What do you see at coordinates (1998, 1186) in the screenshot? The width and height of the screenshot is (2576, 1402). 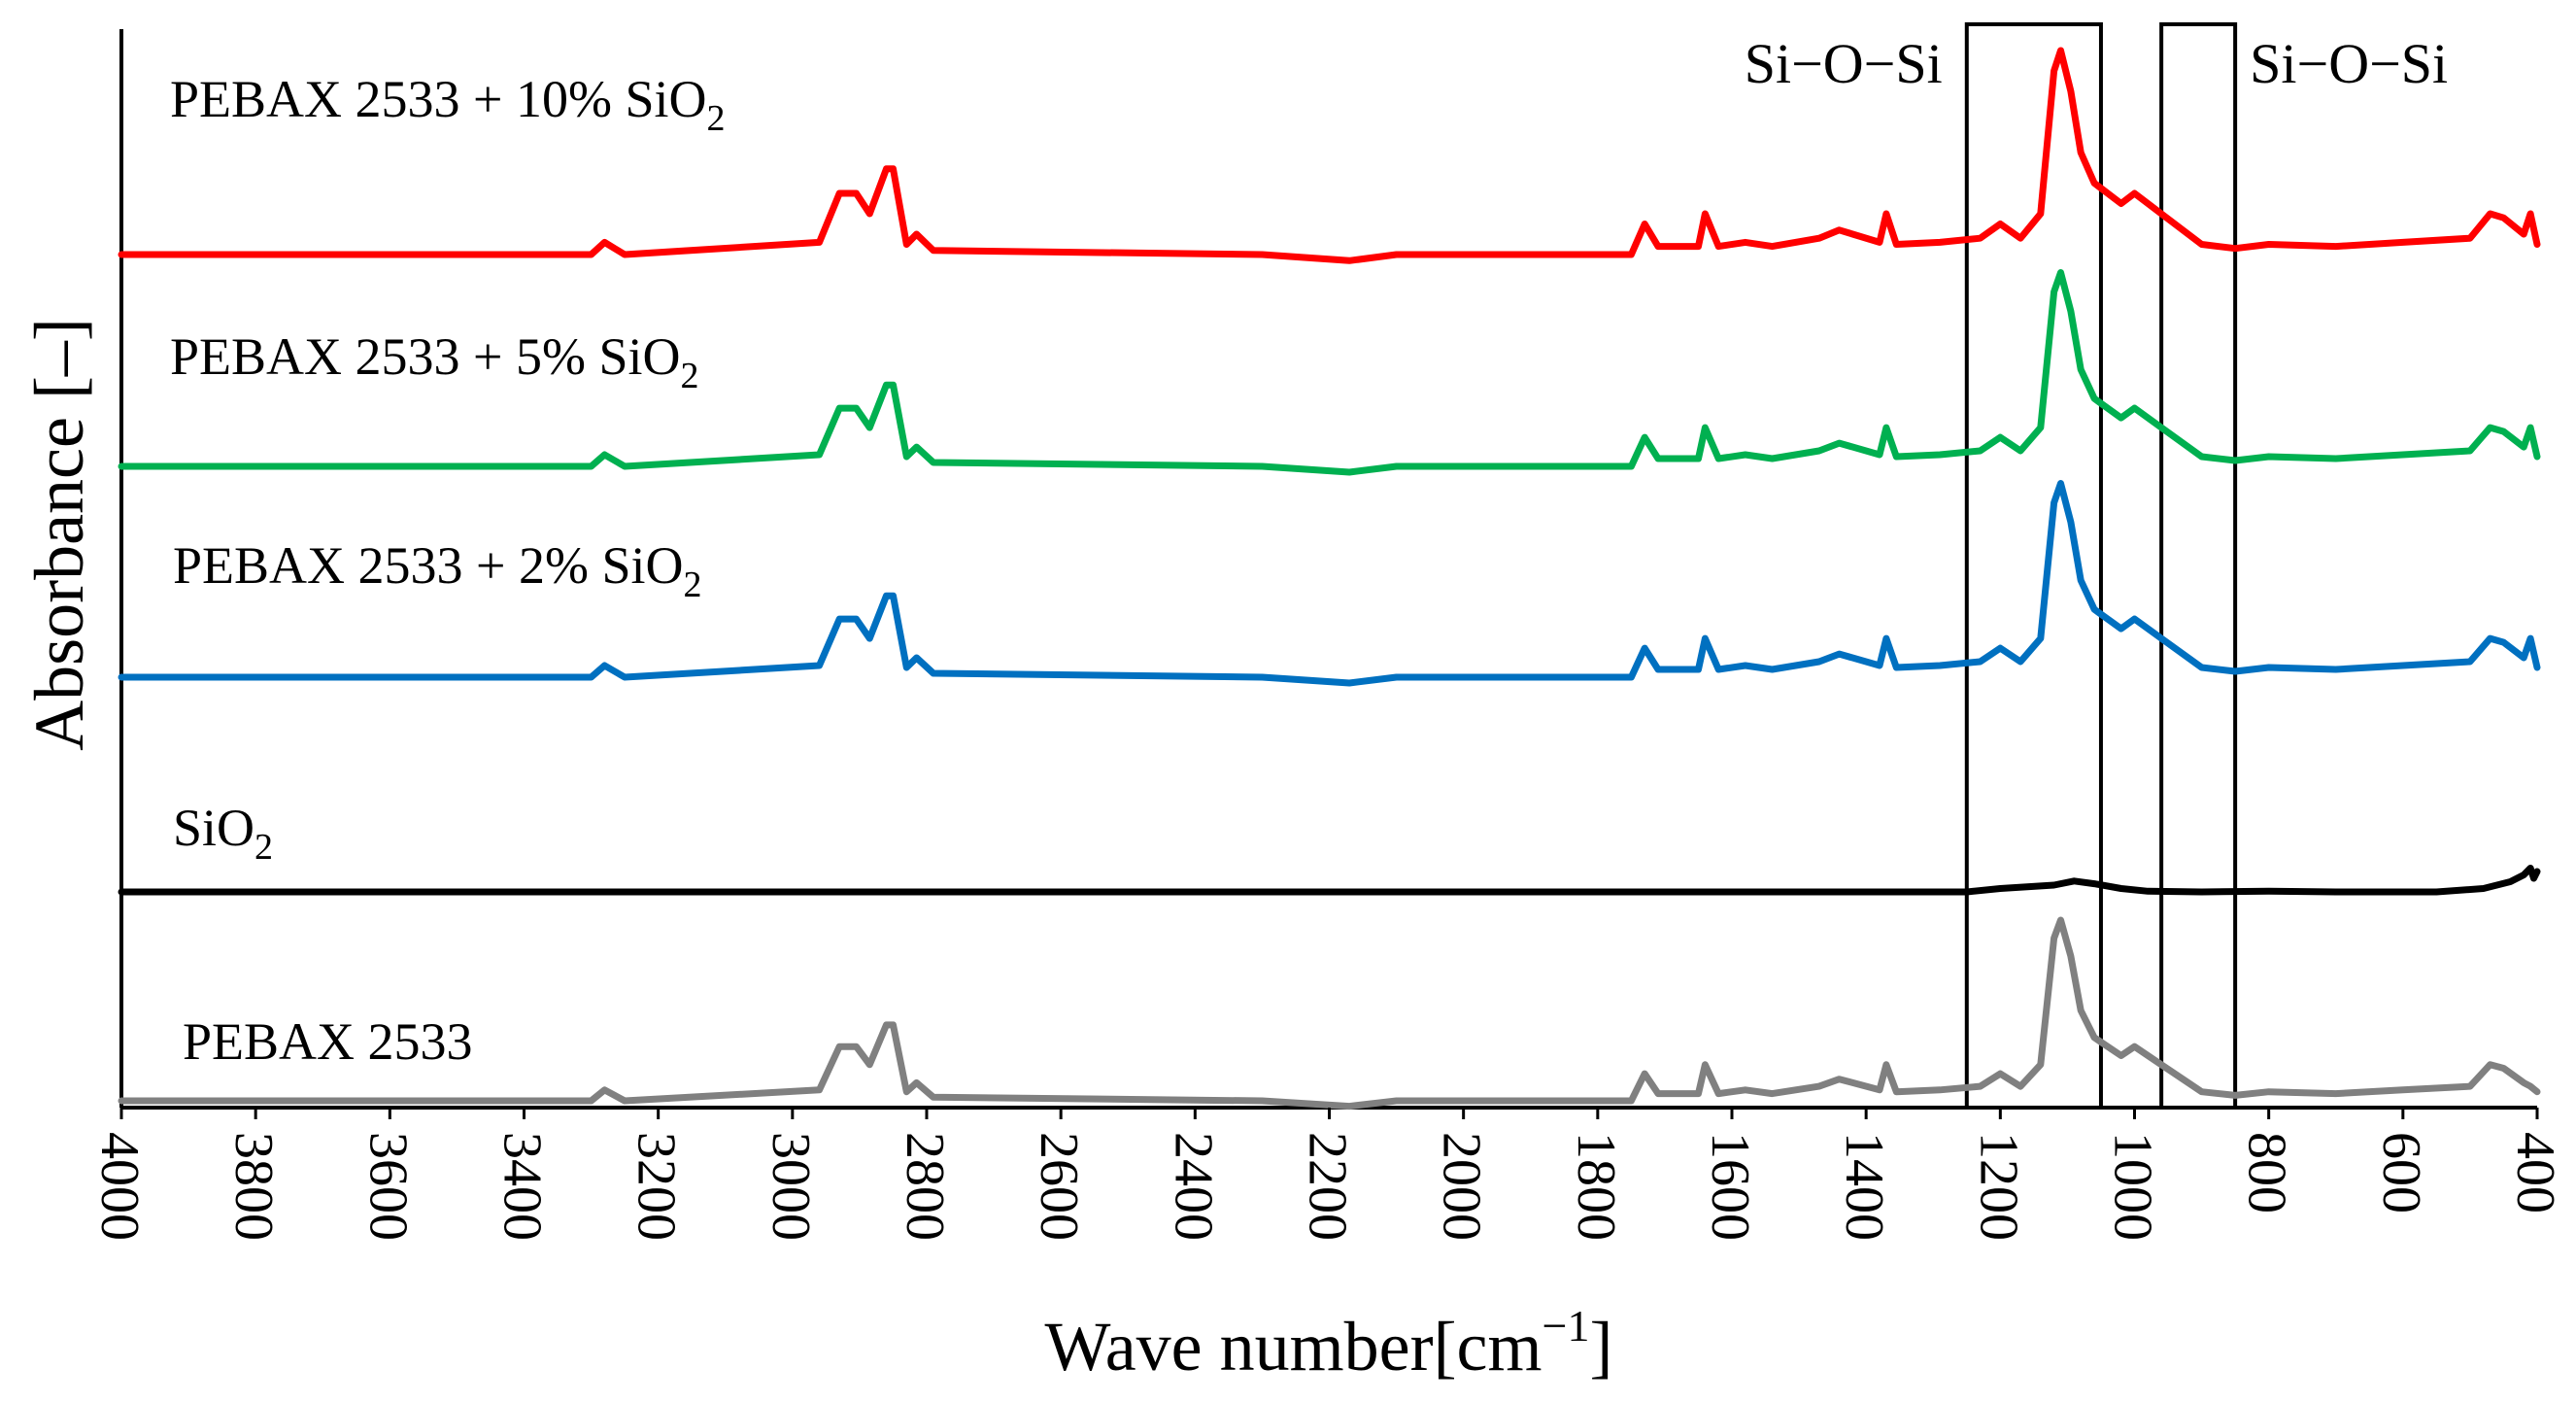 I see `x-tick-label-1200: 1200` at bounding box center [1998, 1186].